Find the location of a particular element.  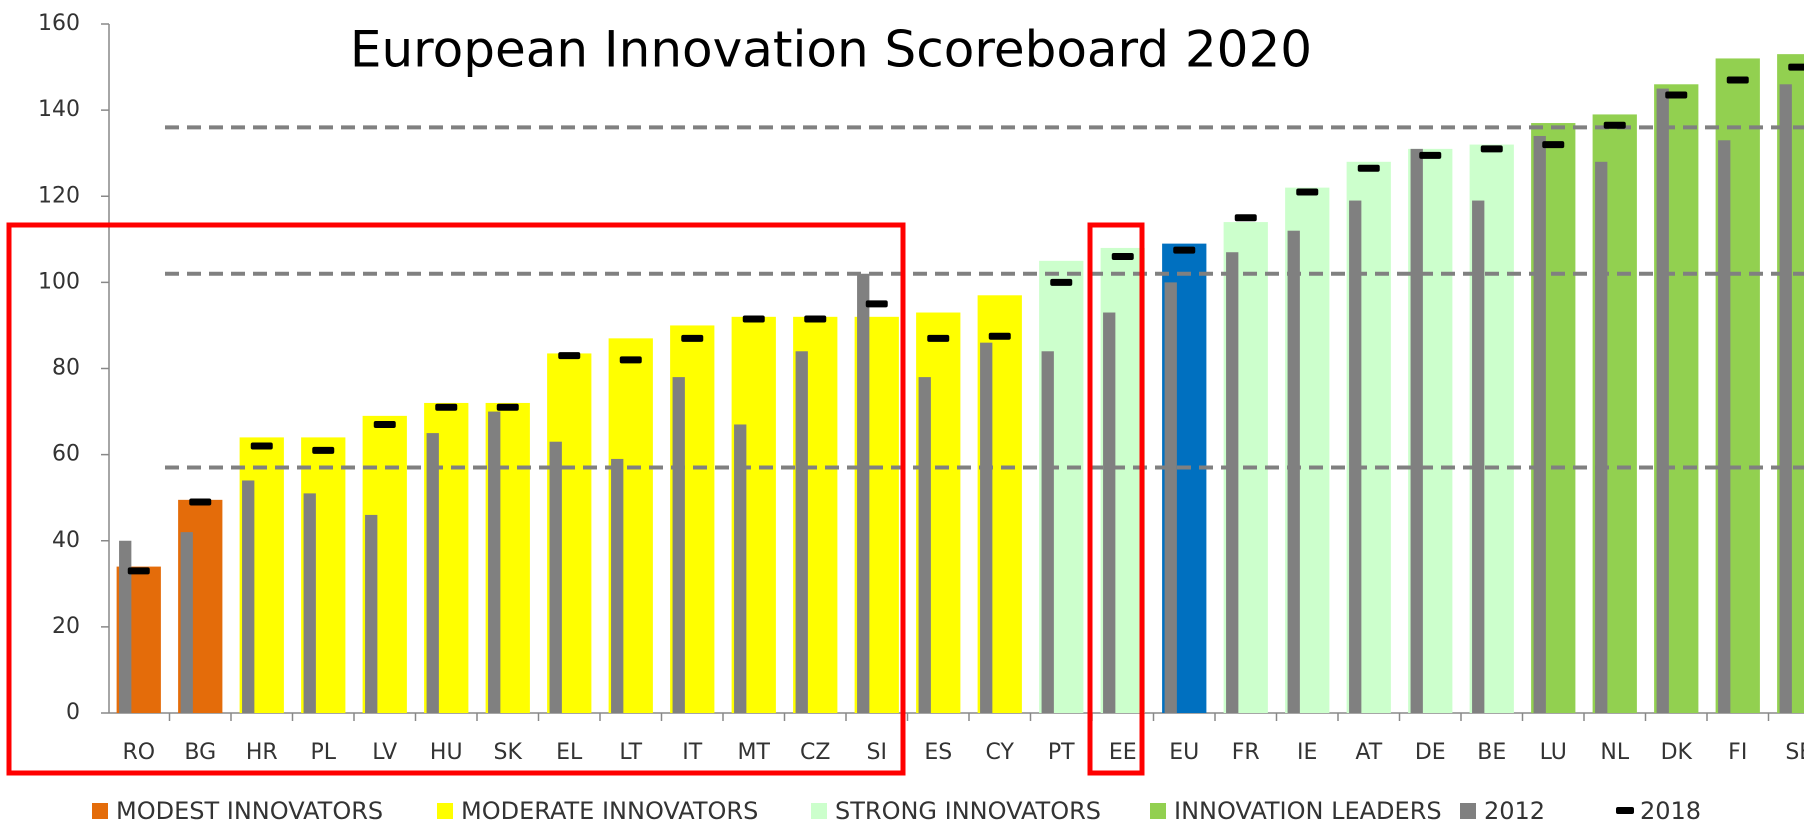

x-tick-label: DK is located at coordinates (1677, 752).